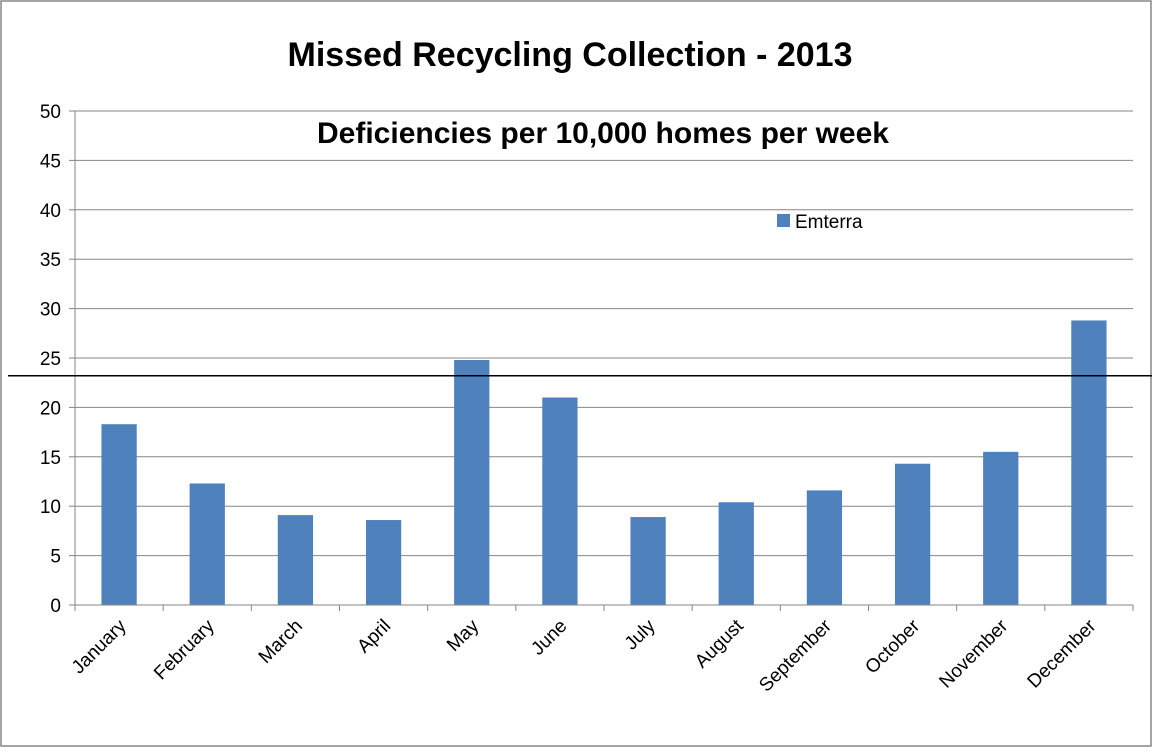  I want to click on legend-label: Emterra, so click(829, 222).